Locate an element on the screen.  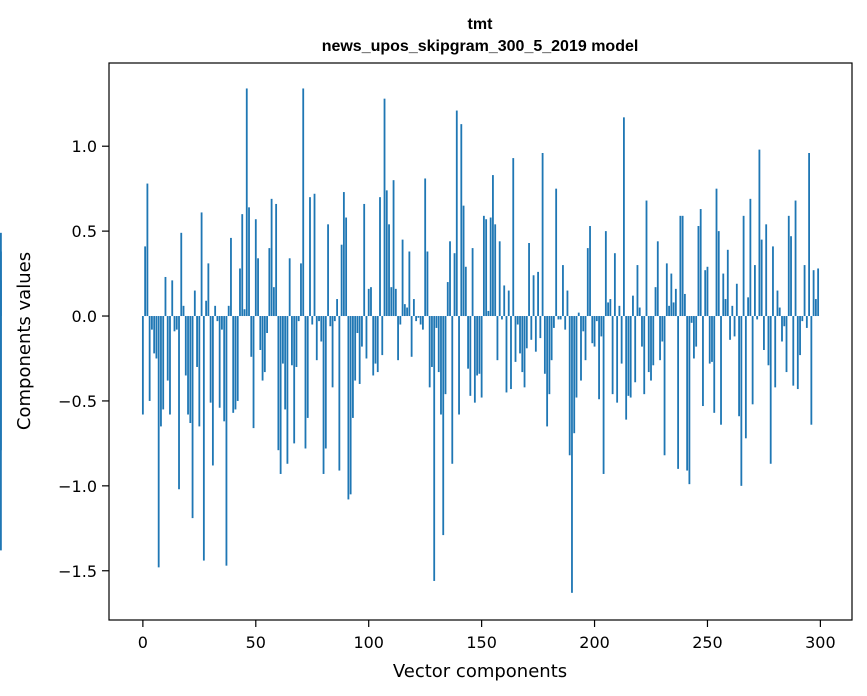
x-tick-label: 200 is located at coordinates (594, 642).